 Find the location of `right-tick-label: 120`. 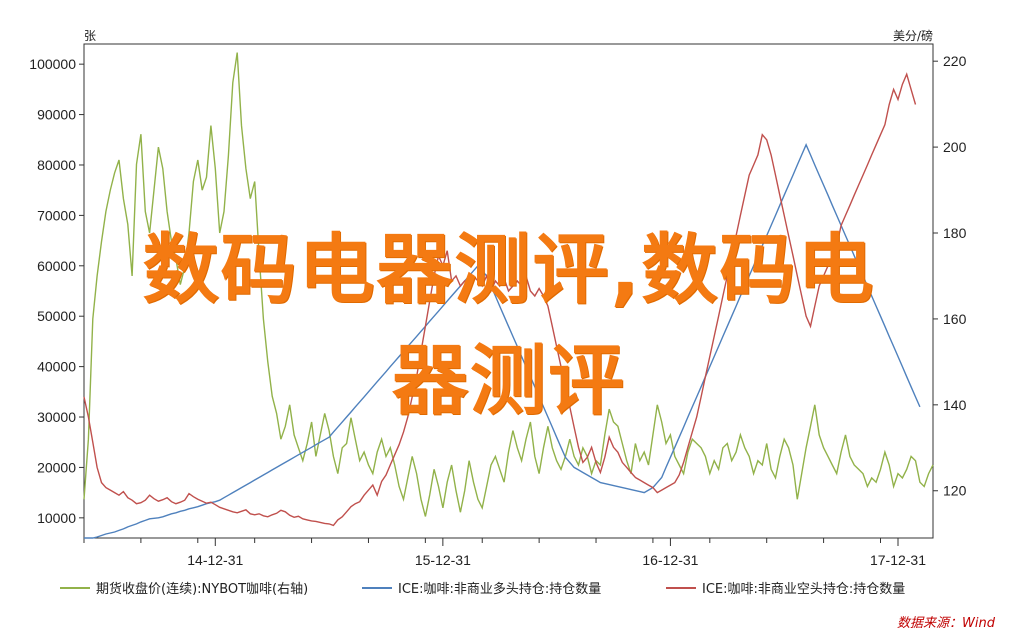

right-tick-label: 120 is located at coordinates (955, 491).